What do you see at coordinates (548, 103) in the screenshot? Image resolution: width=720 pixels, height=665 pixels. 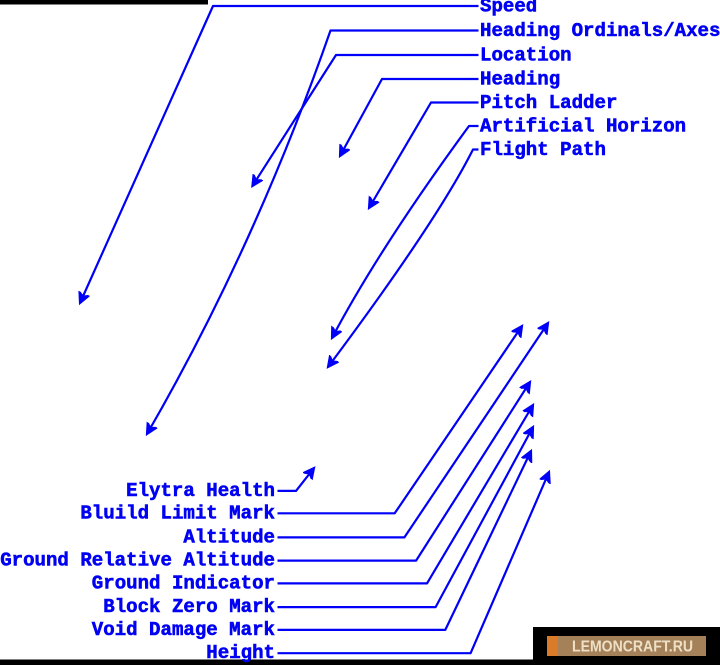 I see `svg-text: Pitch Ladder` at bounding box center [548, 103].